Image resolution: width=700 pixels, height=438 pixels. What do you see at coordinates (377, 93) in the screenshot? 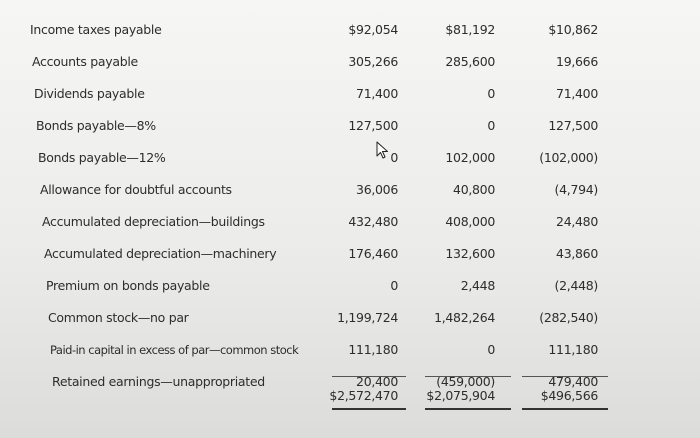
I see `value-col-1: 71,400` at bounding box center [377, 93].